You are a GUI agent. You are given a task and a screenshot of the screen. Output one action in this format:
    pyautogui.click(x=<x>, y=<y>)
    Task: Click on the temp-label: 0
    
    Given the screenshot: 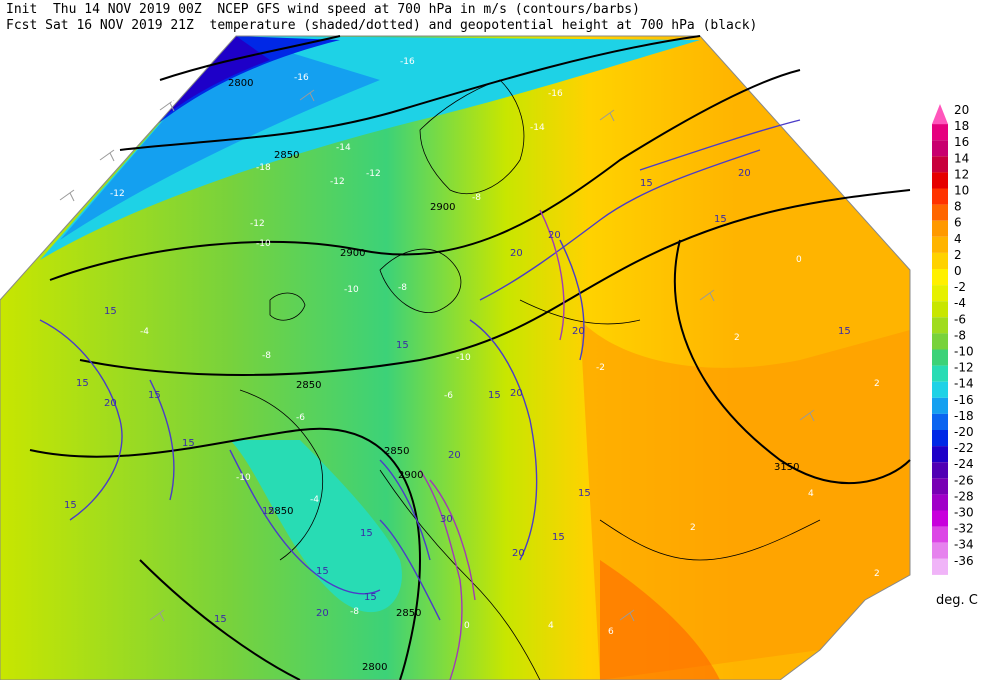 What is the action you would take?
    pyautogui.click(x=799, y=260)
    